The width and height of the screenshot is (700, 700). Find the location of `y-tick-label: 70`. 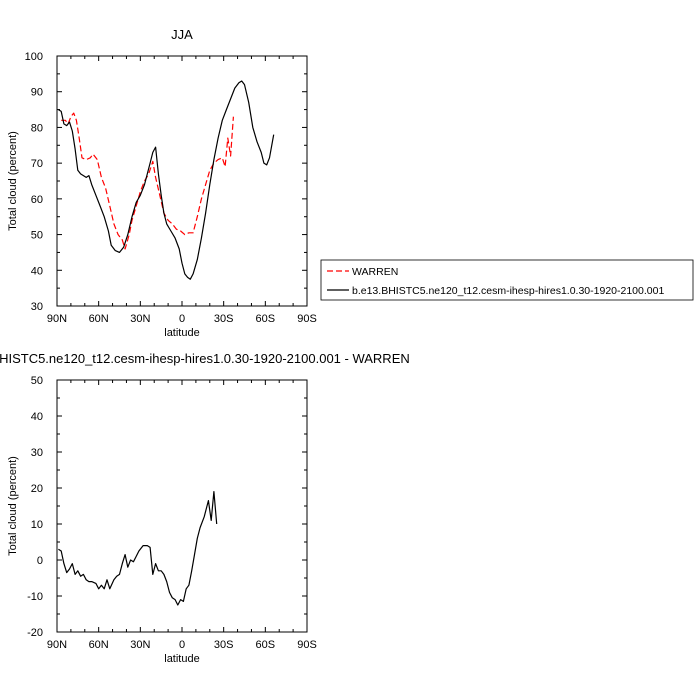

y-tick-label: 70 is located at coordinates (37, 164).